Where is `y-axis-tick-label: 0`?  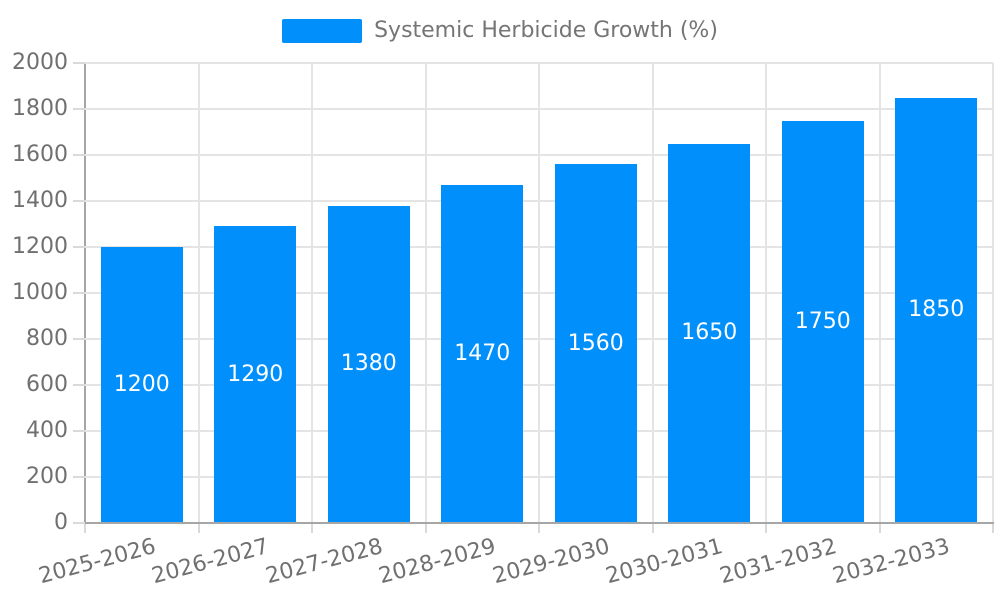 y-axis-tick-label: 0 is located at coordinates (61, 522).